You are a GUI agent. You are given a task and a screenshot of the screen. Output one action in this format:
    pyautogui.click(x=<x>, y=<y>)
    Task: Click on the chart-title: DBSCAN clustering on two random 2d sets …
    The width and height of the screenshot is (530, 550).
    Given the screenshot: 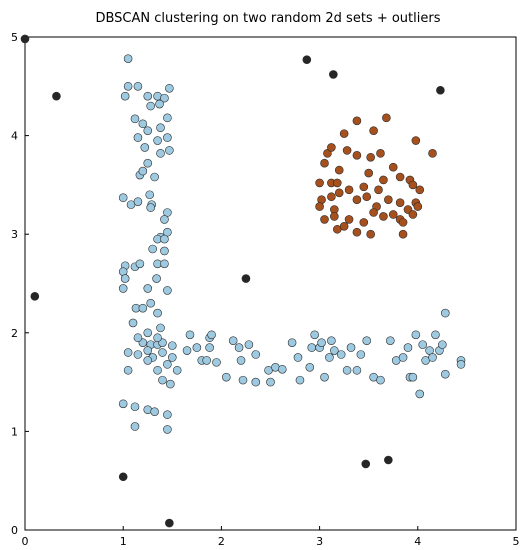 What is the action you would take?
    pyautogui.click(x=267, y=18)
    